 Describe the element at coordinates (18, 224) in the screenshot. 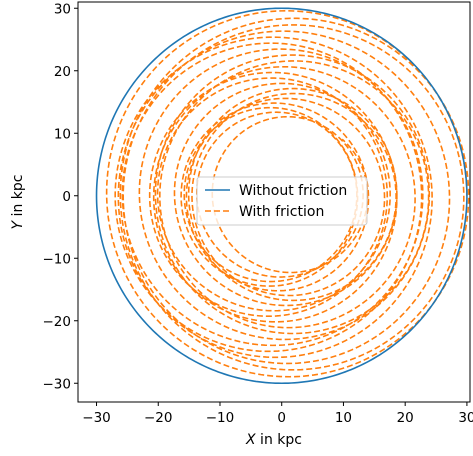

I see `y-axis-variable: Y` at that location.